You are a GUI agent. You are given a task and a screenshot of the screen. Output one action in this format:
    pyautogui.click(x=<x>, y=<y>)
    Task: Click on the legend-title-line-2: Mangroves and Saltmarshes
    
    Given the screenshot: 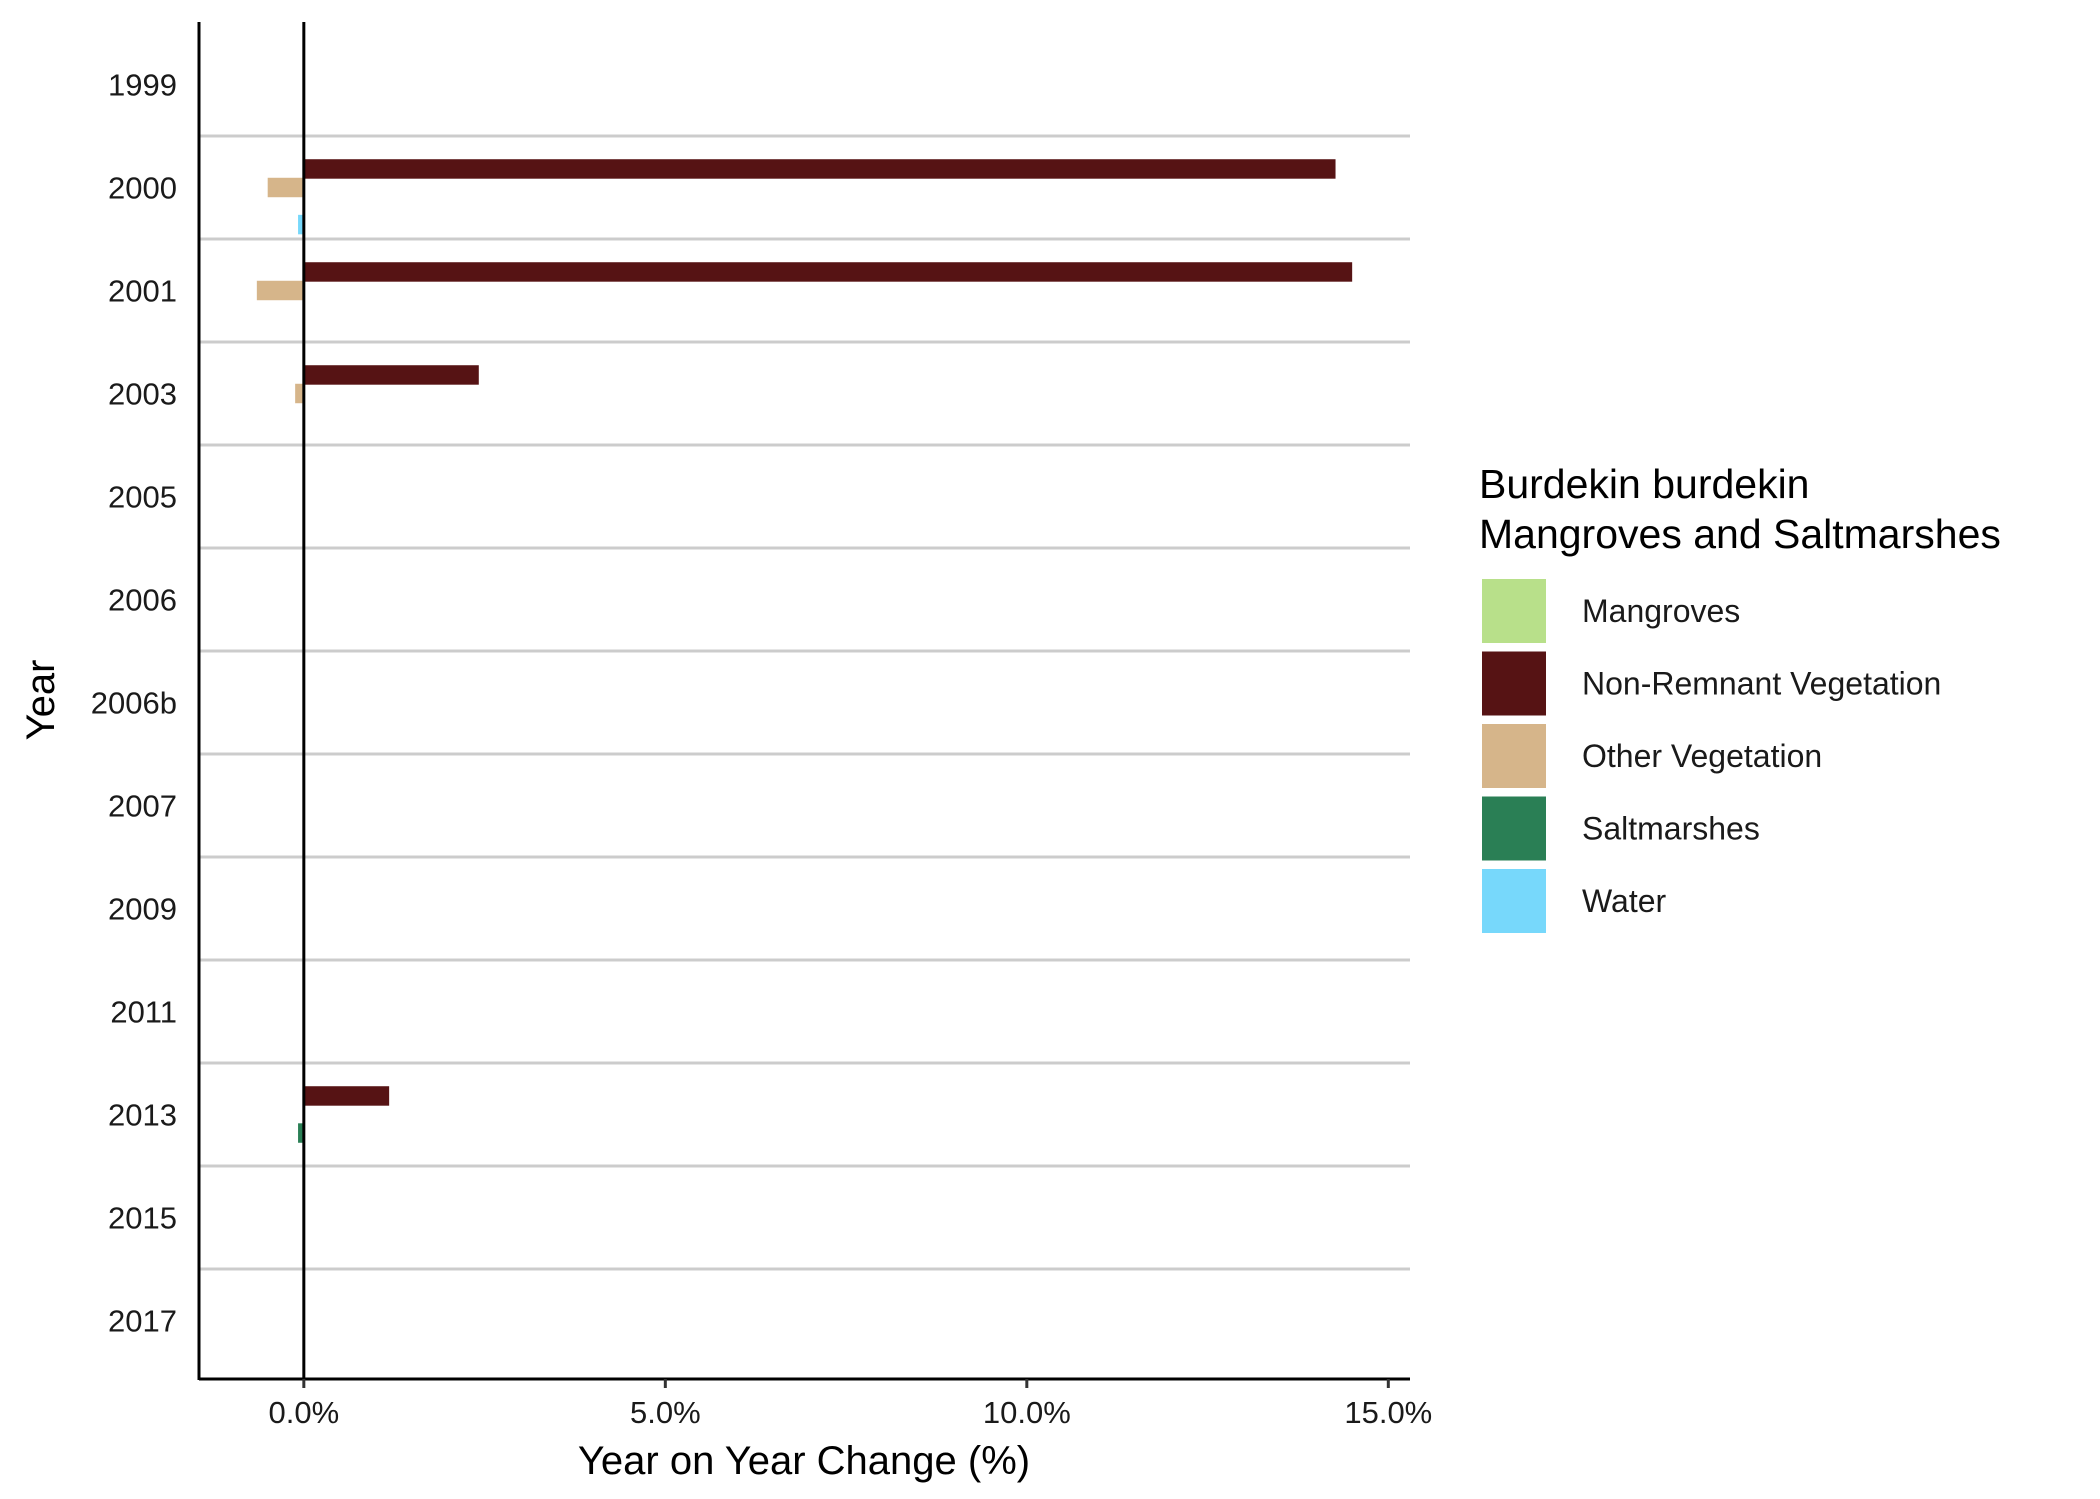 What is the action you would take?
    pyautogui.click(x=1740, y=534)
    